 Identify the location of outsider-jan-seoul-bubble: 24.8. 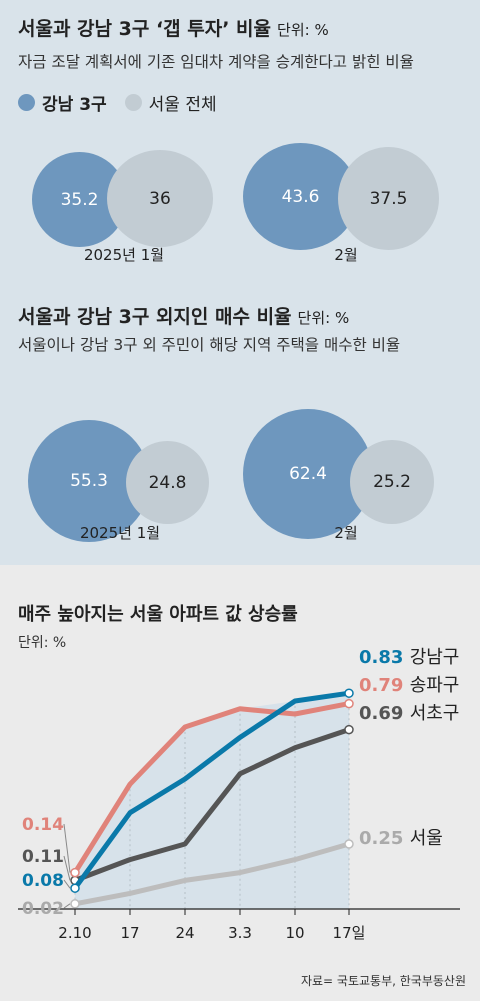
(167, 482).